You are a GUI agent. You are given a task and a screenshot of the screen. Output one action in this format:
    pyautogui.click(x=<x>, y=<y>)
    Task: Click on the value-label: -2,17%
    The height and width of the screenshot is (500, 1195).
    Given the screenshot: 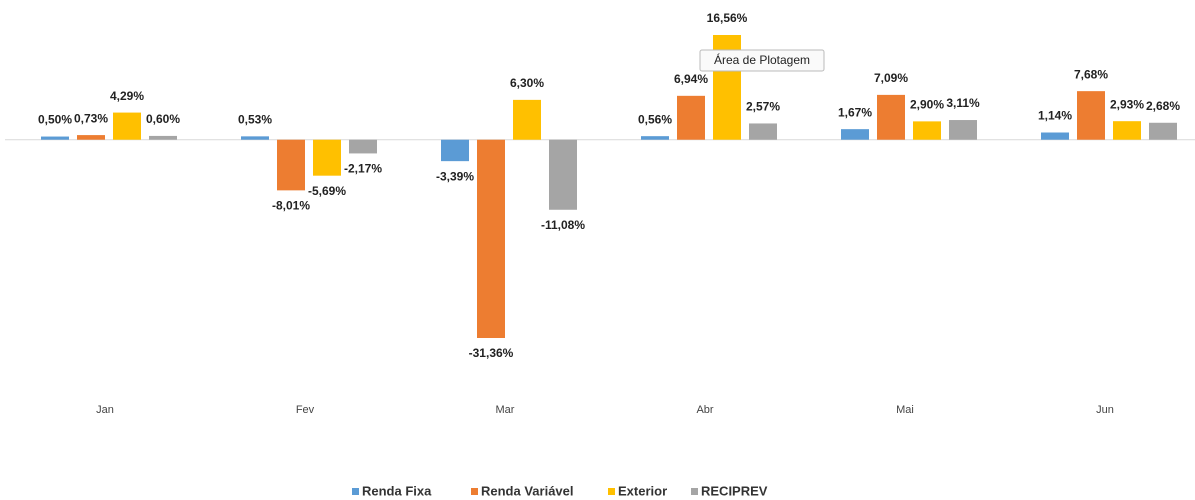 What is the action you would take?
    pyautogui.click(x=363, y=169)
    